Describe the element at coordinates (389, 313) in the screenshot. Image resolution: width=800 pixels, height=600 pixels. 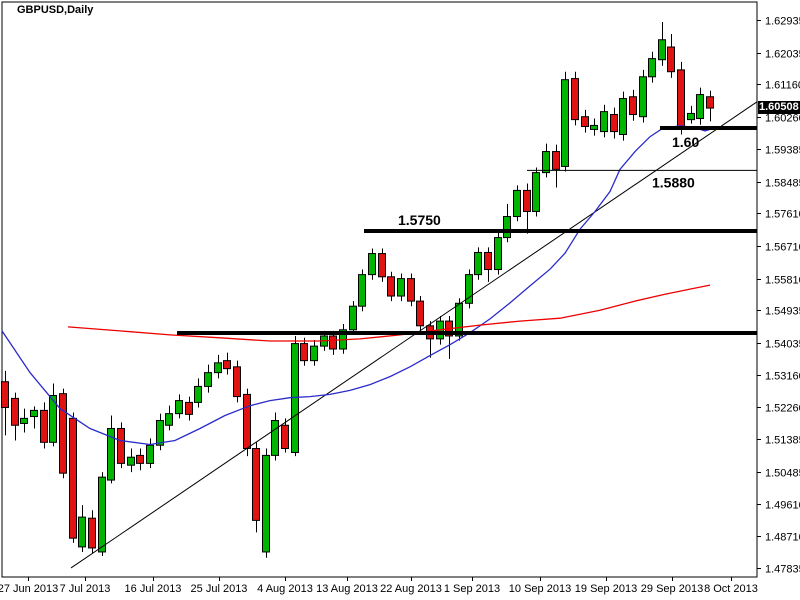
I see `ma-red-line` at that location.